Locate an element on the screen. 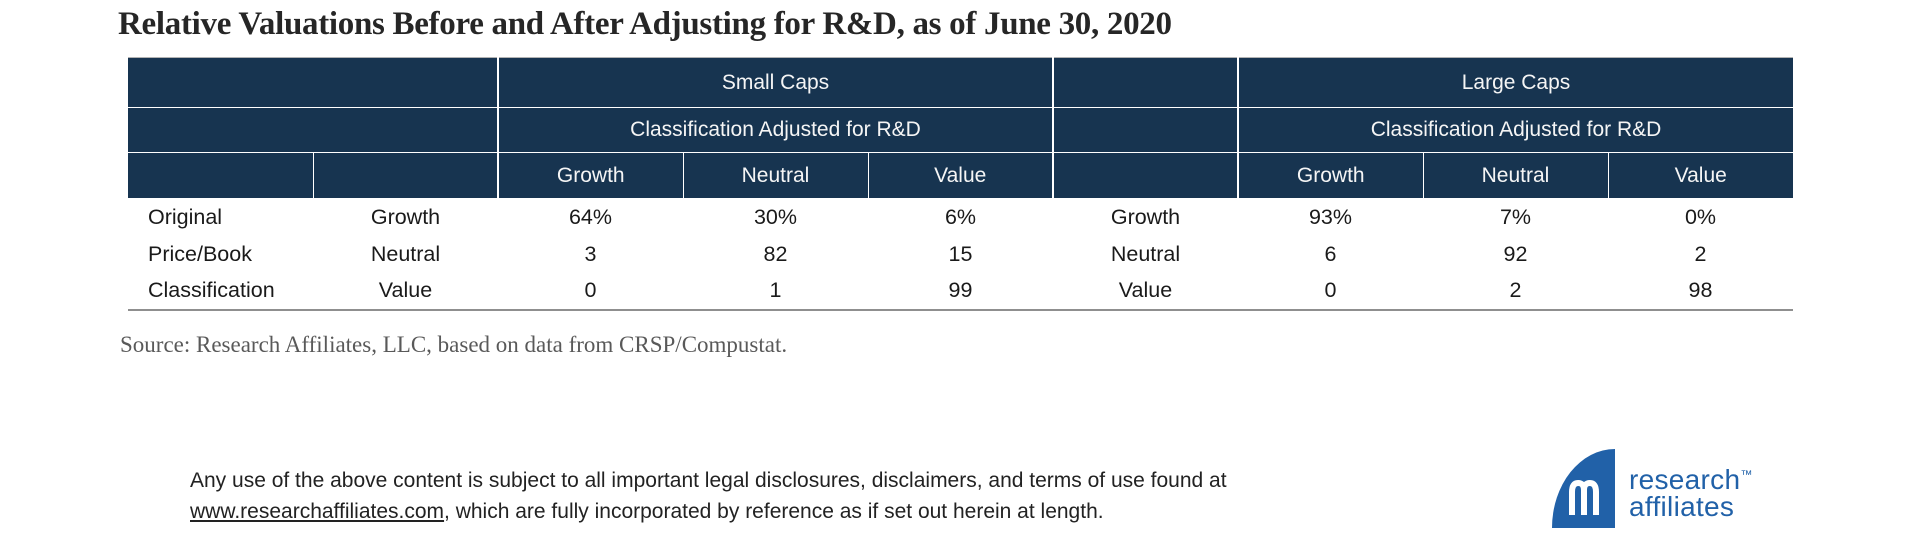 This screenshot has width=1920, height=555. cell-small-value-value: 99 is located at coordinates (960, 291).